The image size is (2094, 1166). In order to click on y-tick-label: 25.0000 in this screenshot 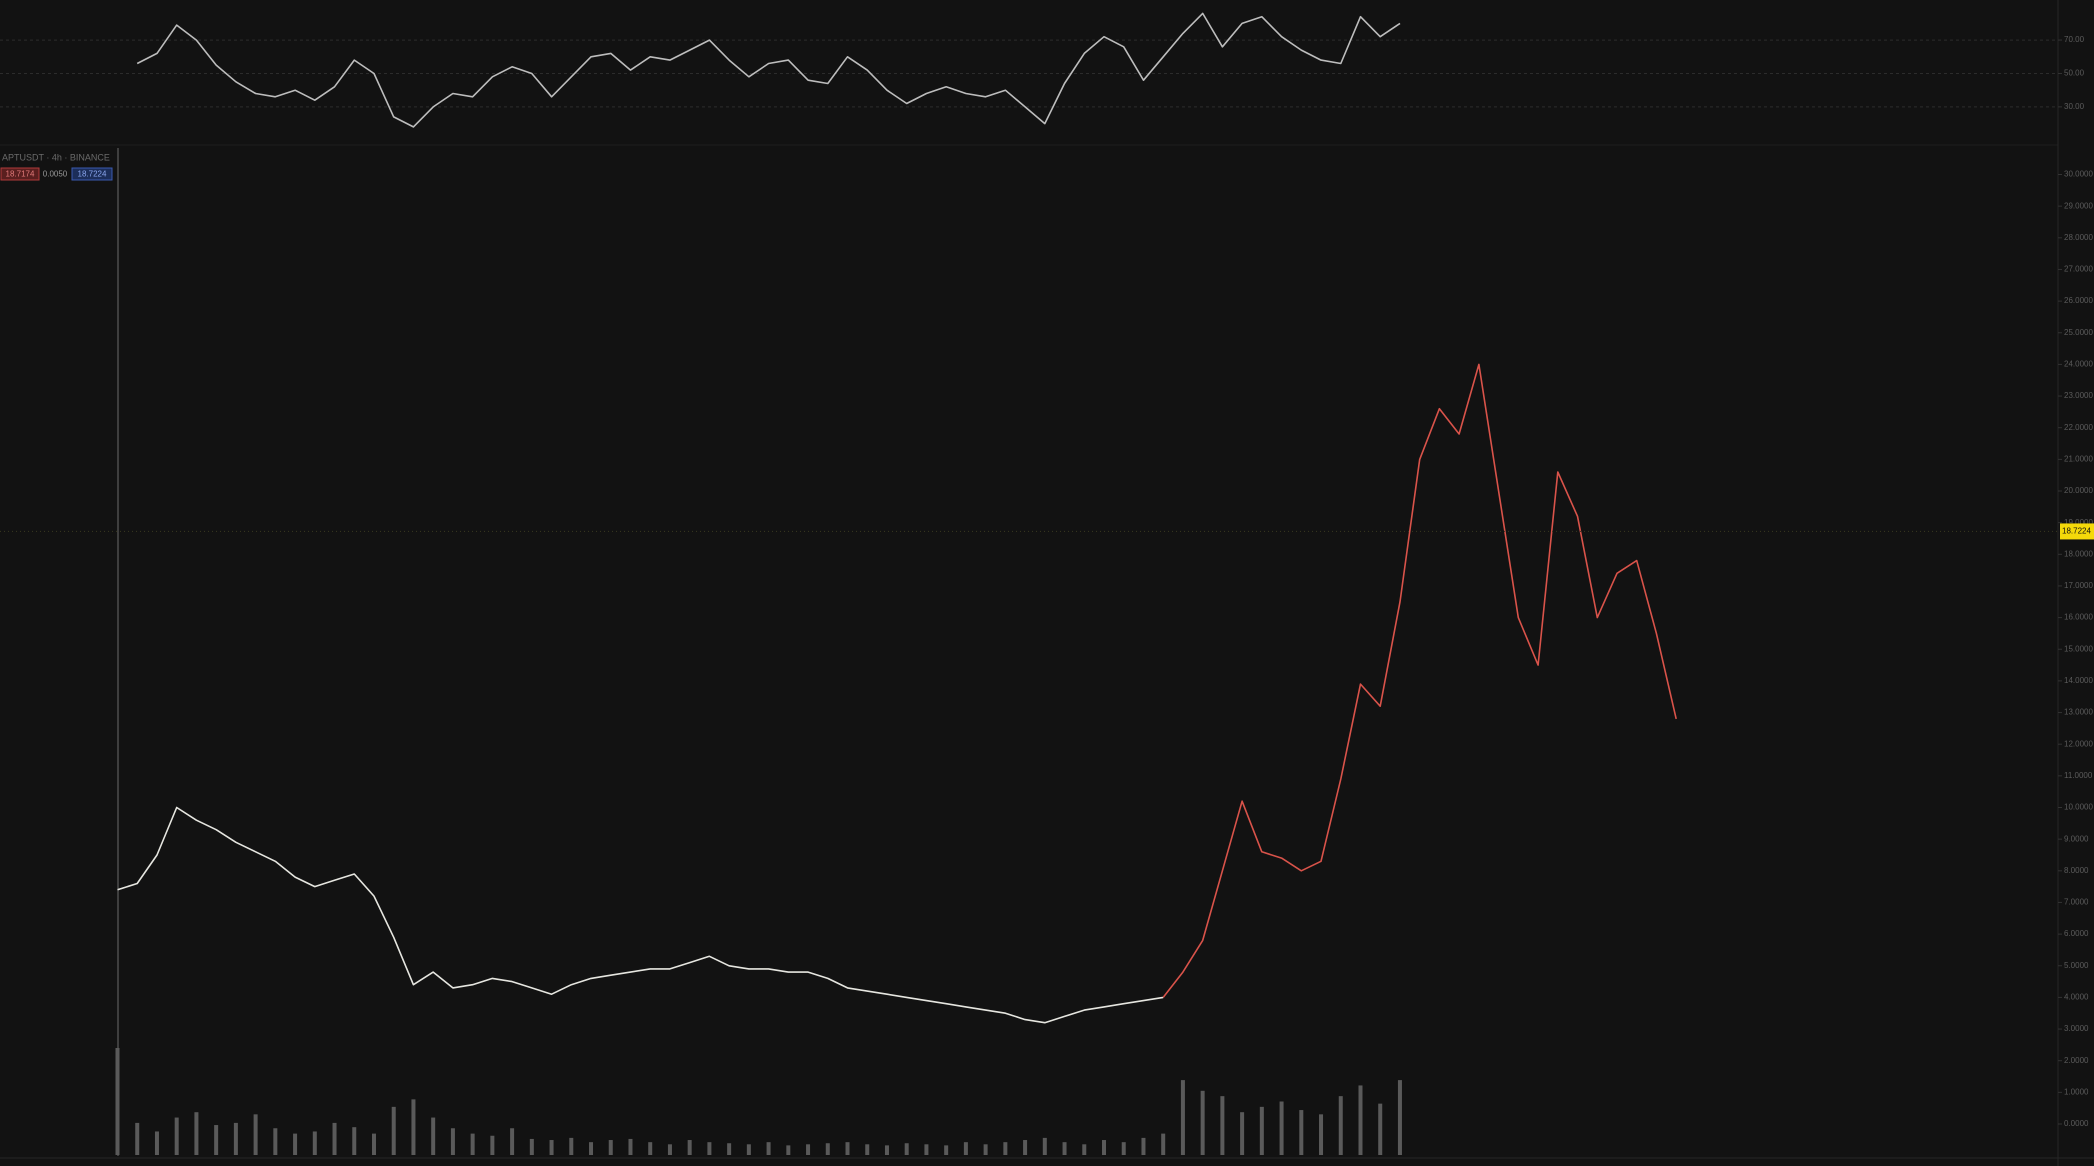, I will do `click(2078, 332)`.